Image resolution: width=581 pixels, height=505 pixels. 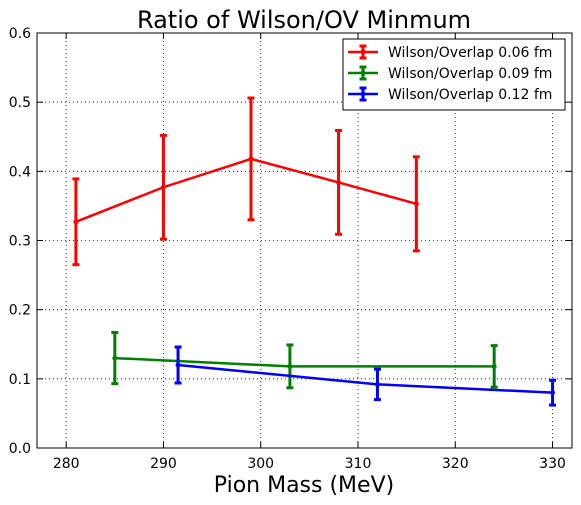 What do you see at coordinates (470, 95) in the screenshot?
I see `legend-label: Wilson/Overlap 0.12 fm` at bounding box center [470, 95].